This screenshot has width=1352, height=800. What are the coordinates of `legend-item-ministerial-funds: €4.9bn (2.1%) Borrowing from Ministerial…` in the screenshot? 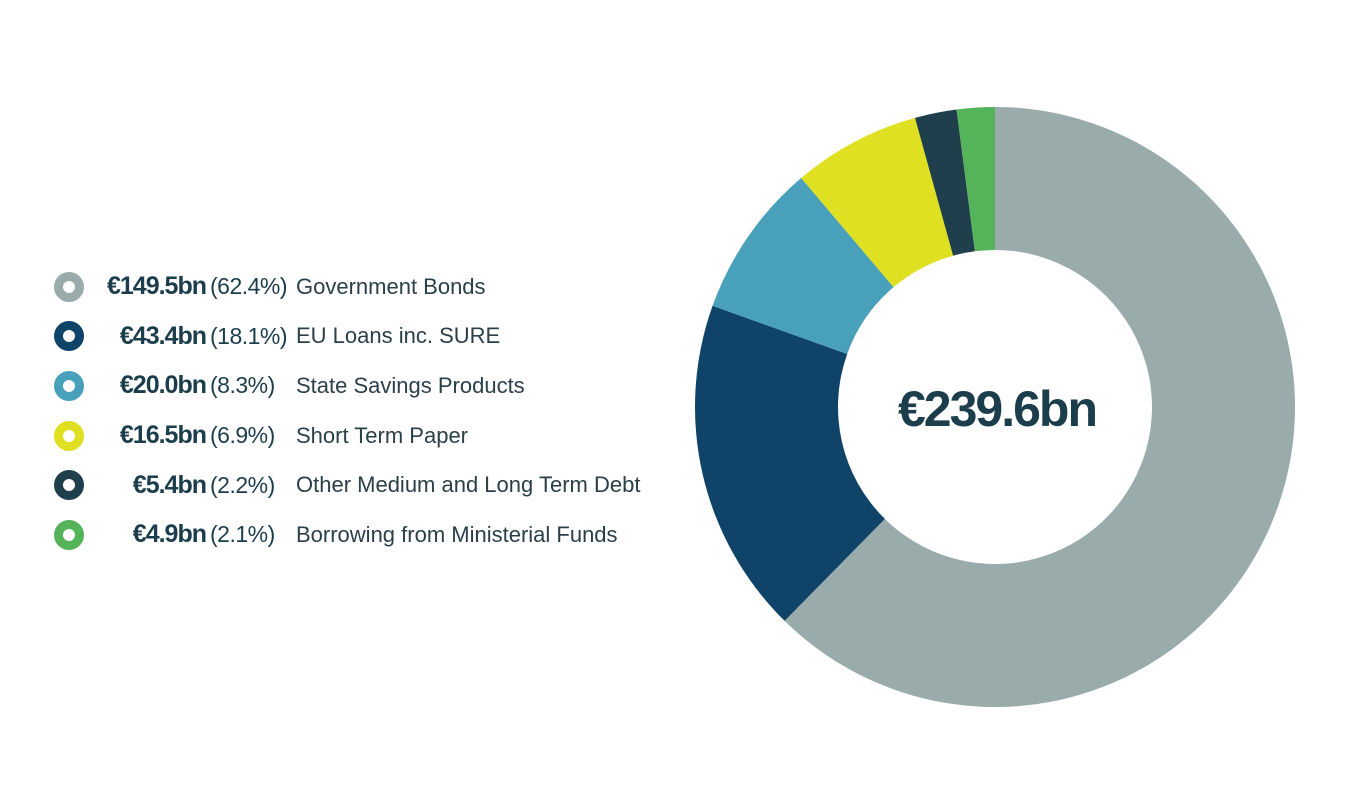 It's located at (347, 535).